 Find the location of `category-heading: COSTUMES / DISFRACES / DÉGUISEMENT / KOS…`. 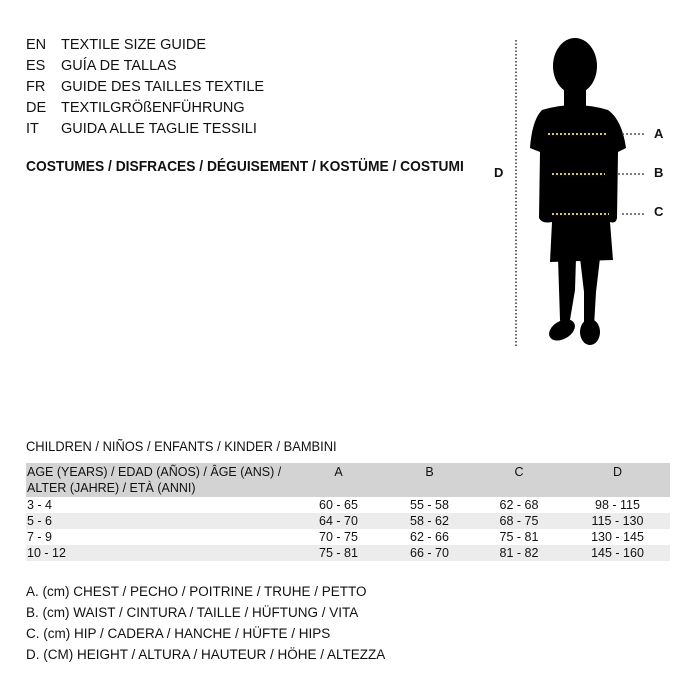

category-heading: COSTUMES / DISFRACES / DÉGUISEMENT / KOS… is located at coordinates (245, 166).